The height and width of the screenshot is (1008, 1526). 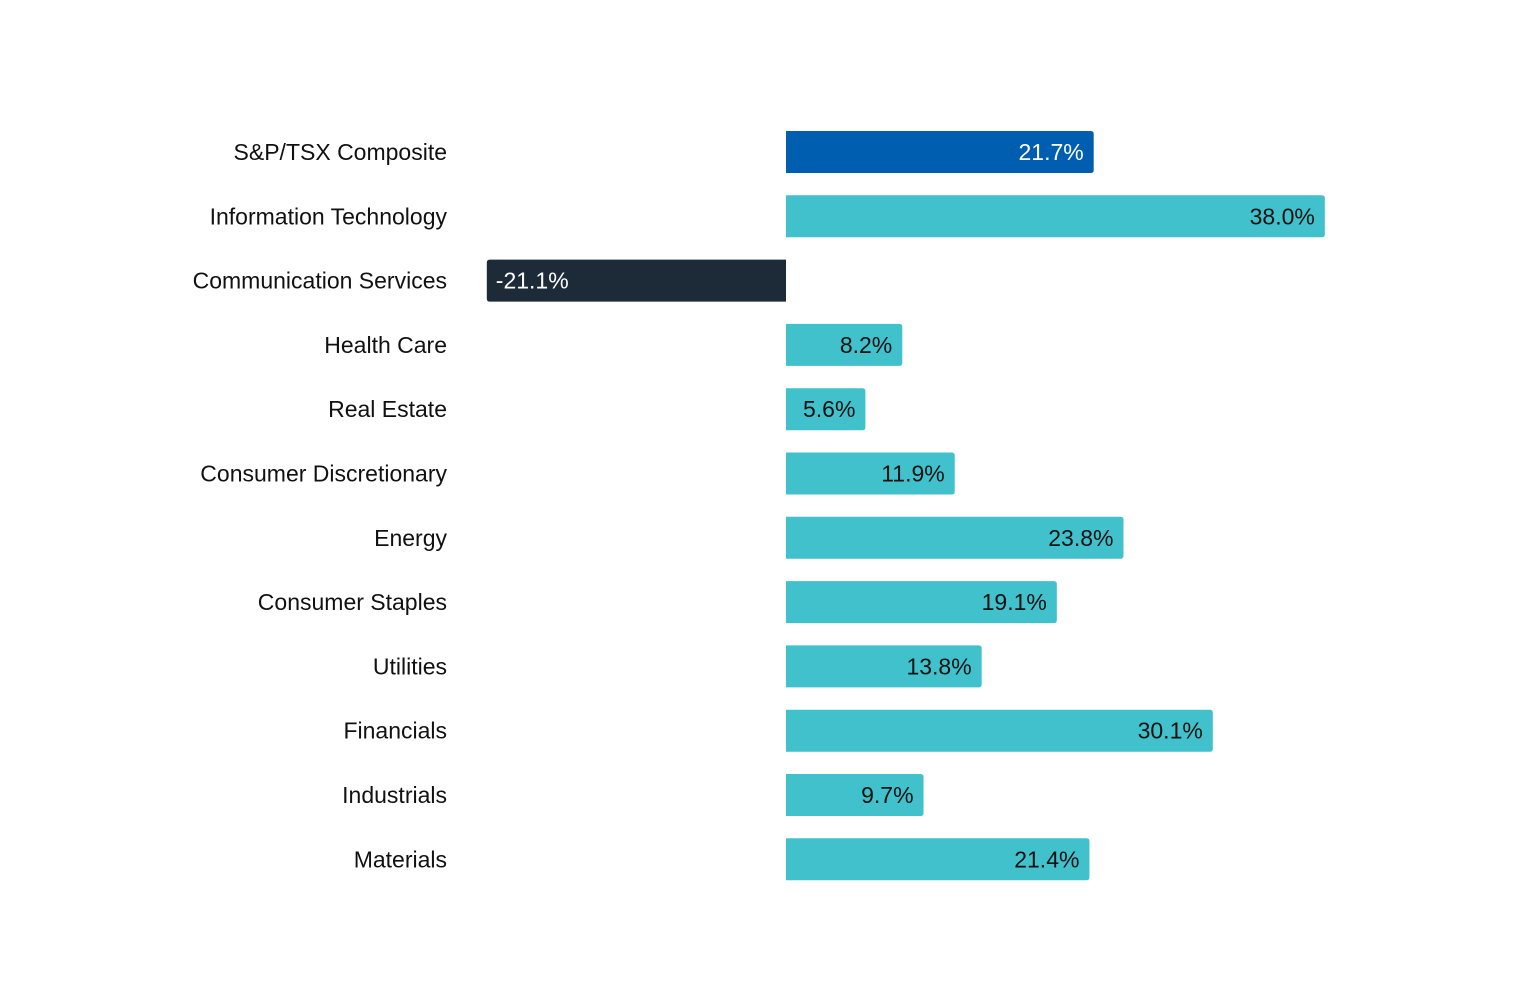 What do you see at coordinates (394, 795) in the screenshot?
I see `category-label-industrials: Industrials` at bounding box center [394, 795].